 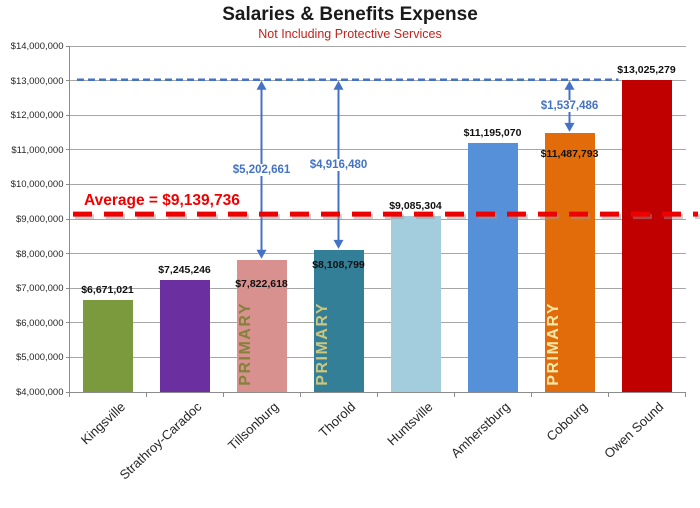 What do you see at coordinates (646, 235) in the screenshot?
I see `bar-owen-sound` at bounding box center [646, 235].